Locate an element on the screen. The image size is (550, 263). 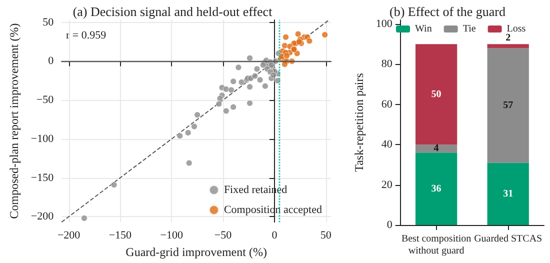
x-tick-label: 0 is located at coordinates (275, 236).